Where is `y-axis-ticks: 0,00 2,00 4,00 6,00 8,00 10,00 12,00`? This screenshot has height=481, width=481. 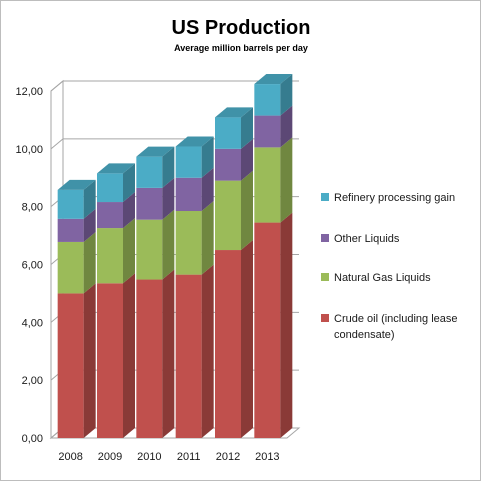 y-axis-ticks: 0,00 2,00 4,00 6,00 8,00 10,00 12,00 is located at coordinates (29, 265).